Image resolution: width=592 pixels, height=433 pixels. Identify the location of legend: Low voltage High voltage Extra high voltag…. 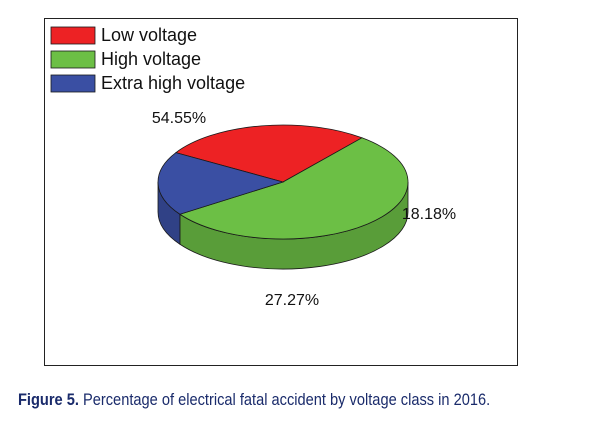
(147, 59).